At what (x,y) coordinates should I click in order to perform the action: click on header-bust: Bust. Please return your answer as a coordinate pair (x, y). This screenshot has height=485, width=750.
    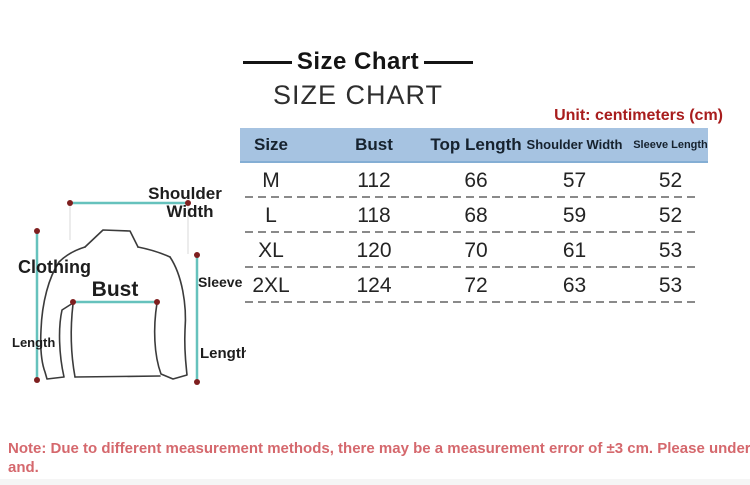
    Looking at the image, I should click on (374, 144).